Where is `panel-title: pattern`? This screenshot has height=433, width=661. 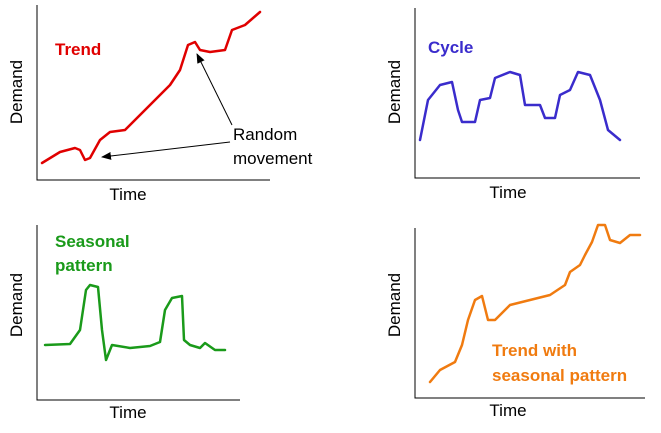 panel-title: pattern is located at coordinates (84, 265).